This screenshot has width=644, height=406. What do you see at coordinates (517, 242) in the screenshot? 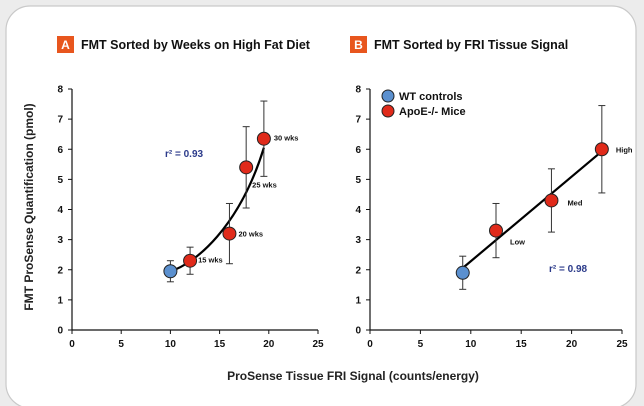
I see `point-label: Low` at bounding box center [517, 242].